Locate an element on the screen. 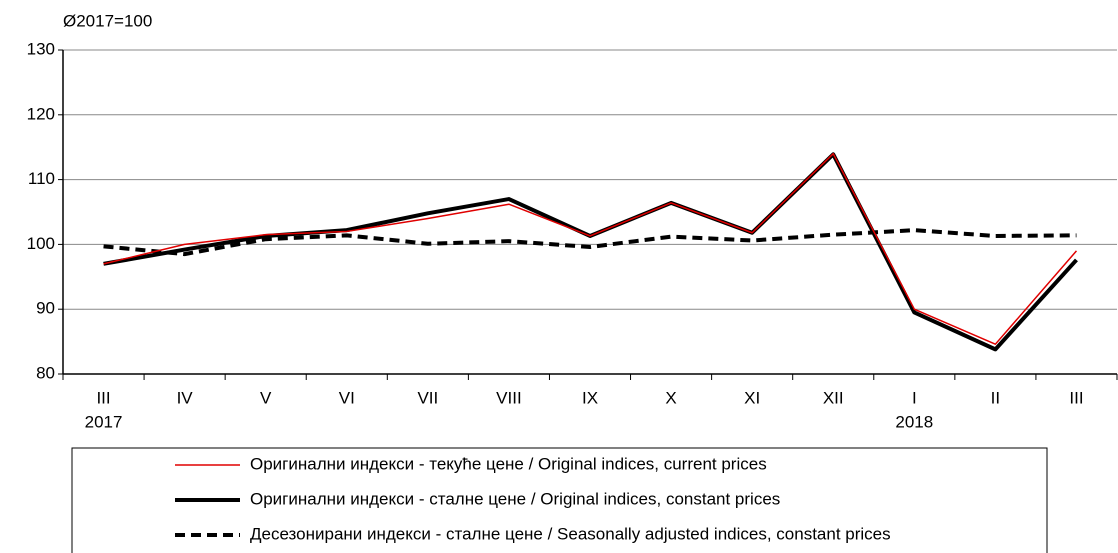  x-tick-label: X is located at coordinates (670, 397).